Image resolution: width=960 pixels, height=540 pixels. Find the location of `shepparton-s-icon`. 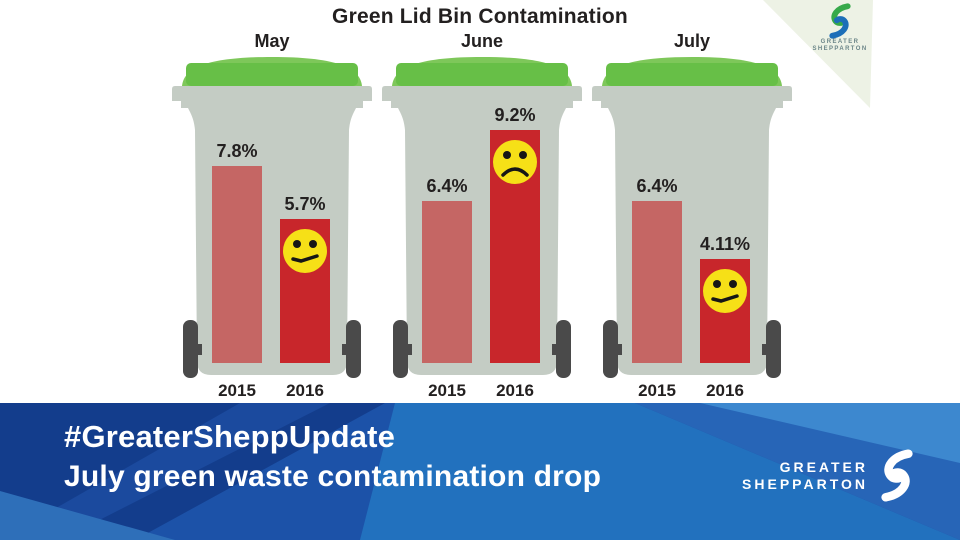

shepparton-s-icon is located at coordinates (840, 21).